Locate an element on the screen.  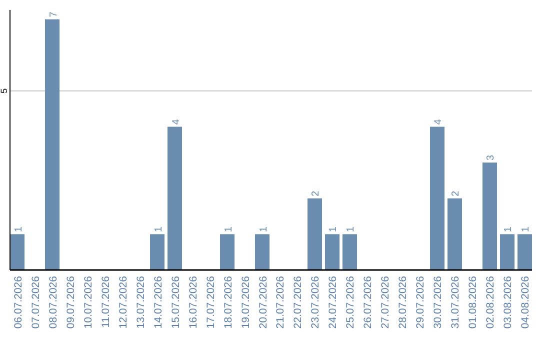
x-tick-label: 04.08.2026 is located at coordinates (526, 302).